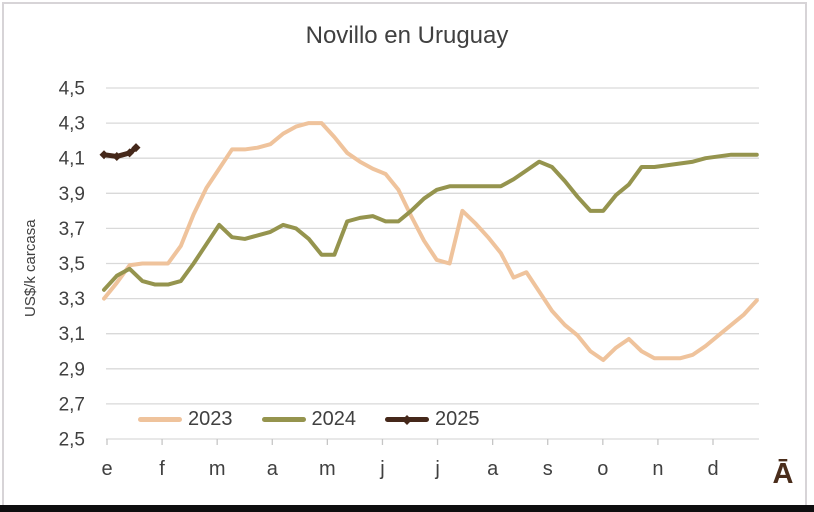  Describe the element at coordinates (407, 35) in the screenshot. I see `chart-title: Novillo en Uruguay` at that location.